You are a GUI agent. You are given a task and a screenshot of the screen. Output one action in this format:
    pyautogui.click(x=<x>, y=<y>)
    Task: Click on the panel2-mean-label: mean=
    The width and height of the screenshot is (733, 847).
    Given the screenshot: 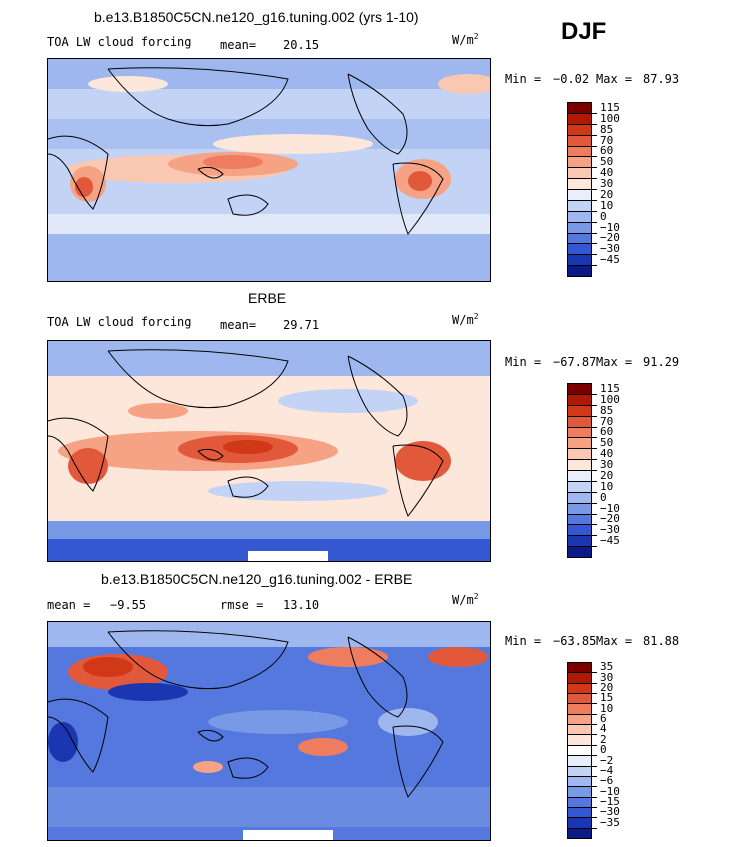 What is the action you would take?
    pyautogui.click(x=238, y=325)
    